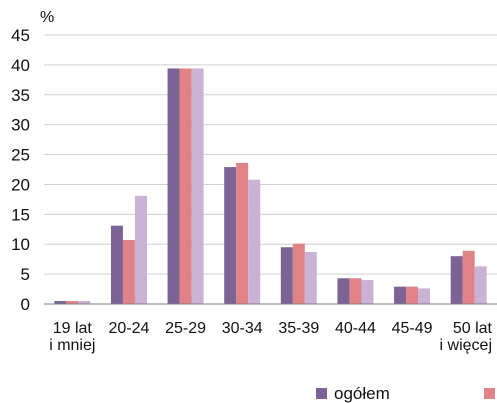 The image size is (497, 403). What do you see at coordinates (185, 328) in the screenshot?
I see `x-tick-label: 25-29` at bounding box center [185, 328].